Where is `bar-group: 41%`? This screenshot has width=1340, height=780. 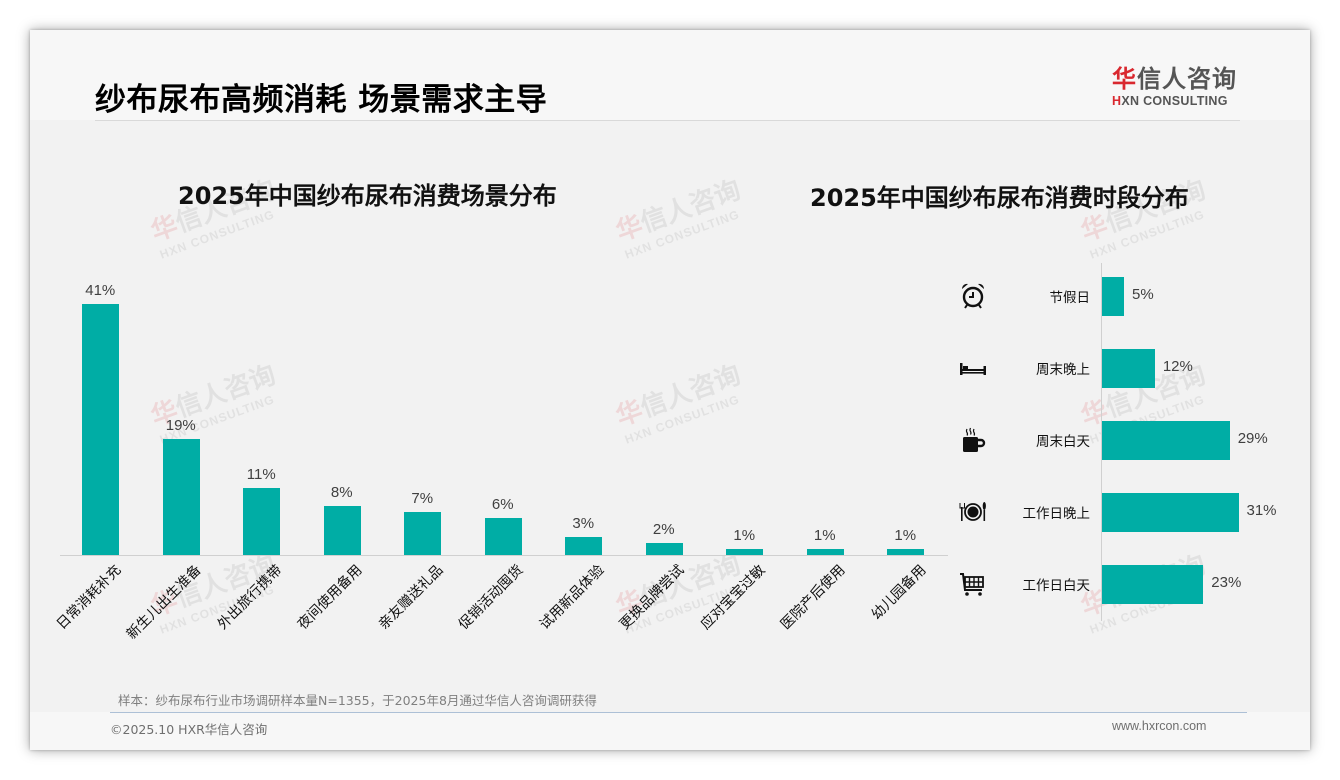
bar-group: 41% is located at coordinates (100, 408).